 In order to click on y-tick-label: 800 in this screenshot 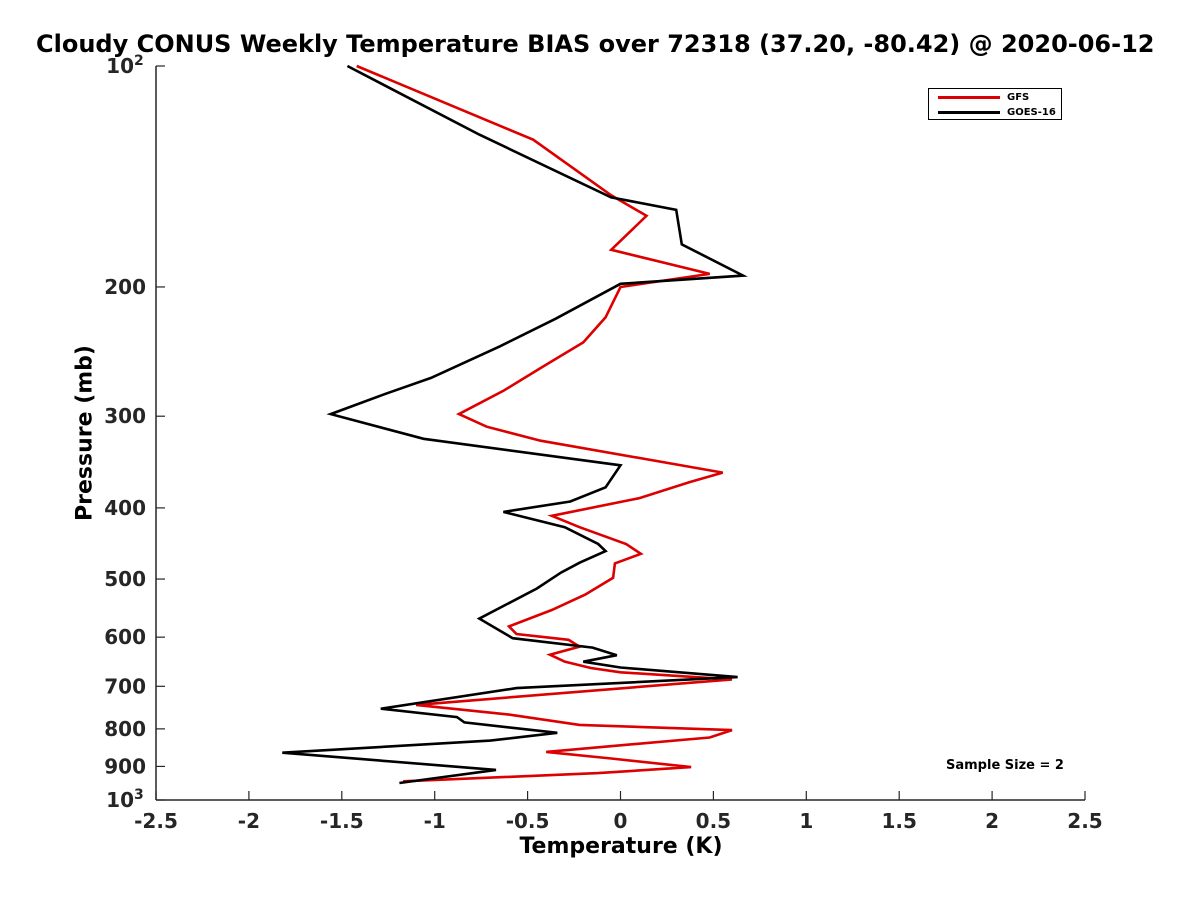, I will do `click(125, 729)`.